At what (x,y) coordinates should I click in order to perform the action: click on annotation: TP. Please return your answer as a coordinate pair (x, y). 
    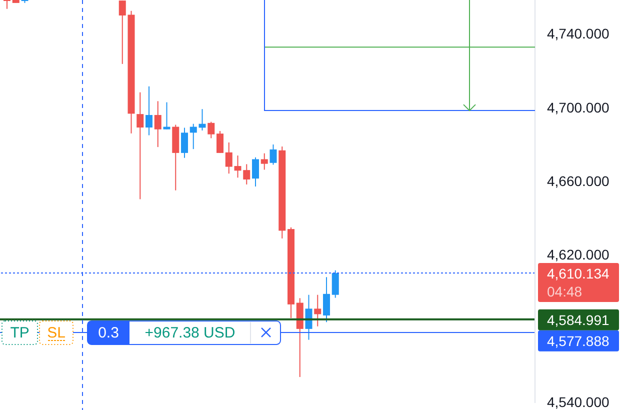
    Looking at the image, I should click on (20, 333).